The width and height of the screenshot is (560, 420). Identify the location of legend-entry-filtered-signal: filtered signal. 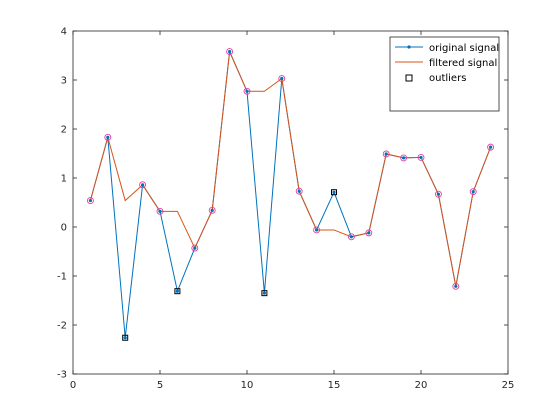
(446, 63).